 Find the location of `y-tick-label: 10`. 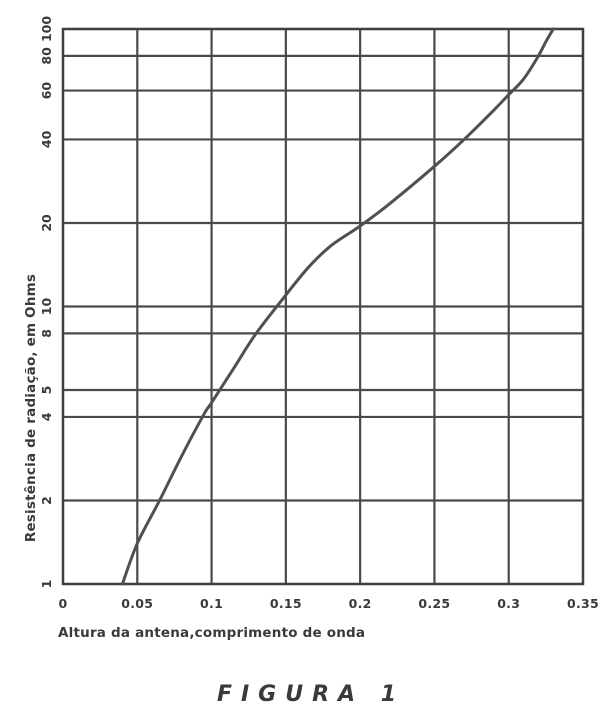

y-tick-label: 10 is located at coordinates (46, 307).